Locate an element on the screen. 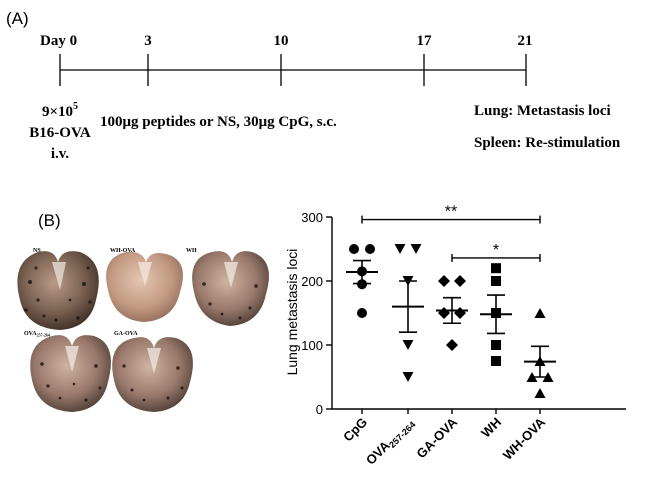 Image resolution: width=650 pixels, height=485 pixels. y-axis-title: Lung metastasis loci is located at coordinates (292, 312).